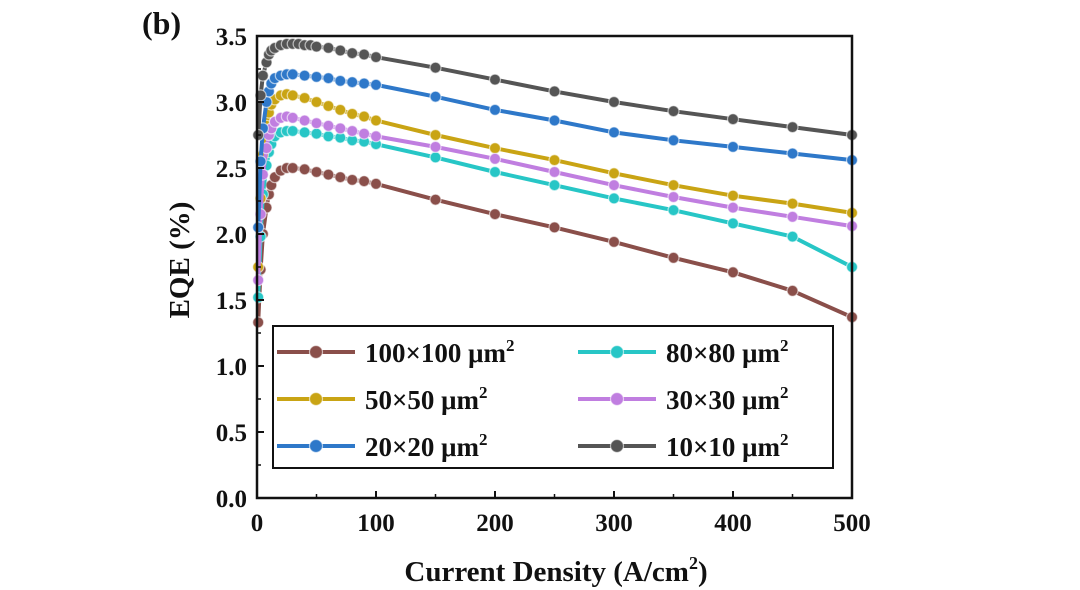 Image resolution: width=1080 pixels, height=590 pixels. What do you see at coordinates (231, 301) in the screenshot?
I see `y-tick-label: 1.5` at bounding box center [231, 301].